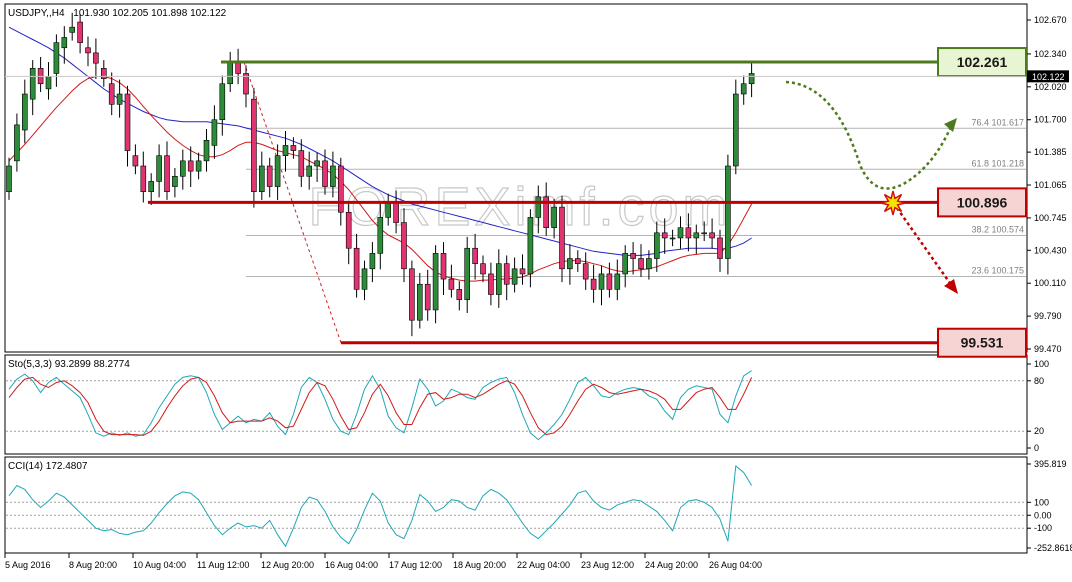 This screenshot has height=582, width=1072. I want to click on stochastic-tick-label: 0, so click(1036, 448).